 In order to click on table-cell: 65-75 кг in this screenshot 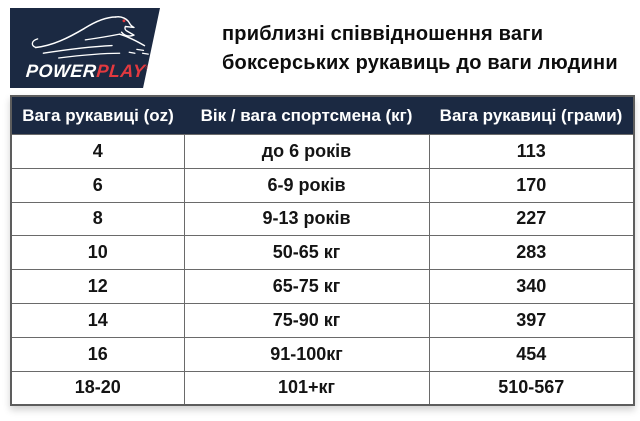, I will do `click(306, 286)`.